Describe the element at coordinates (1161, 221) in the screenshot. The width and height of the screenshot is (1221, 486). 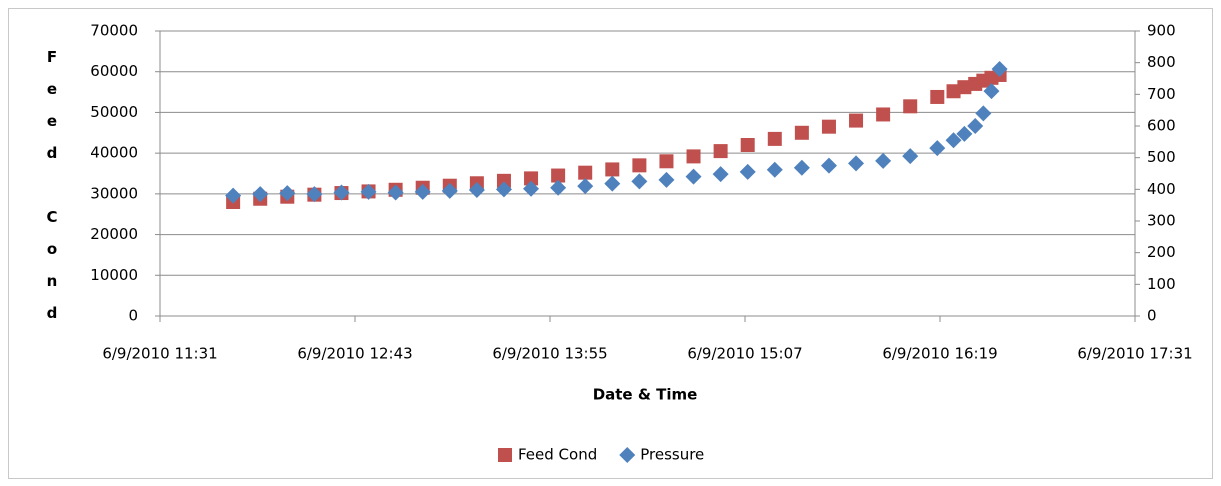
I see `y2-tick-label: 300` at that location.